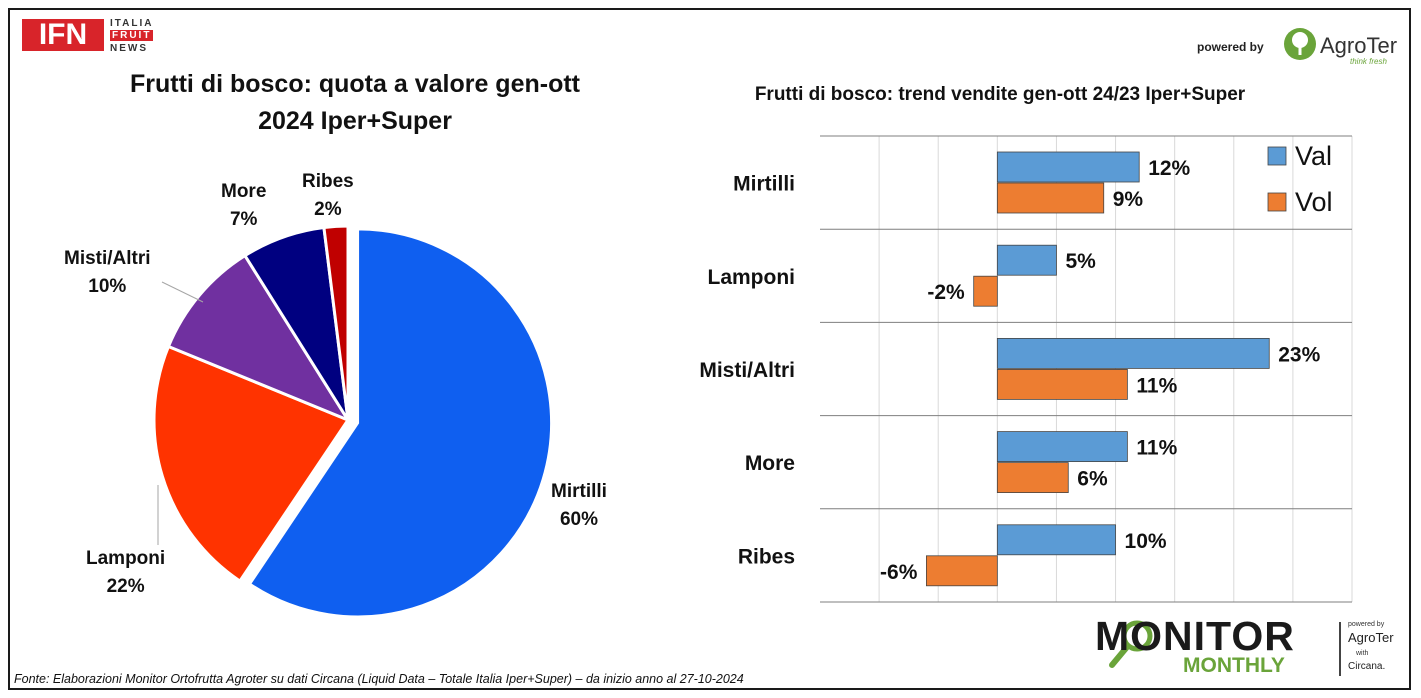  Describe the element at coordinates (328, 195) in the screenshot. I see `pie-label-ribes: Ribes 2%` at that location.